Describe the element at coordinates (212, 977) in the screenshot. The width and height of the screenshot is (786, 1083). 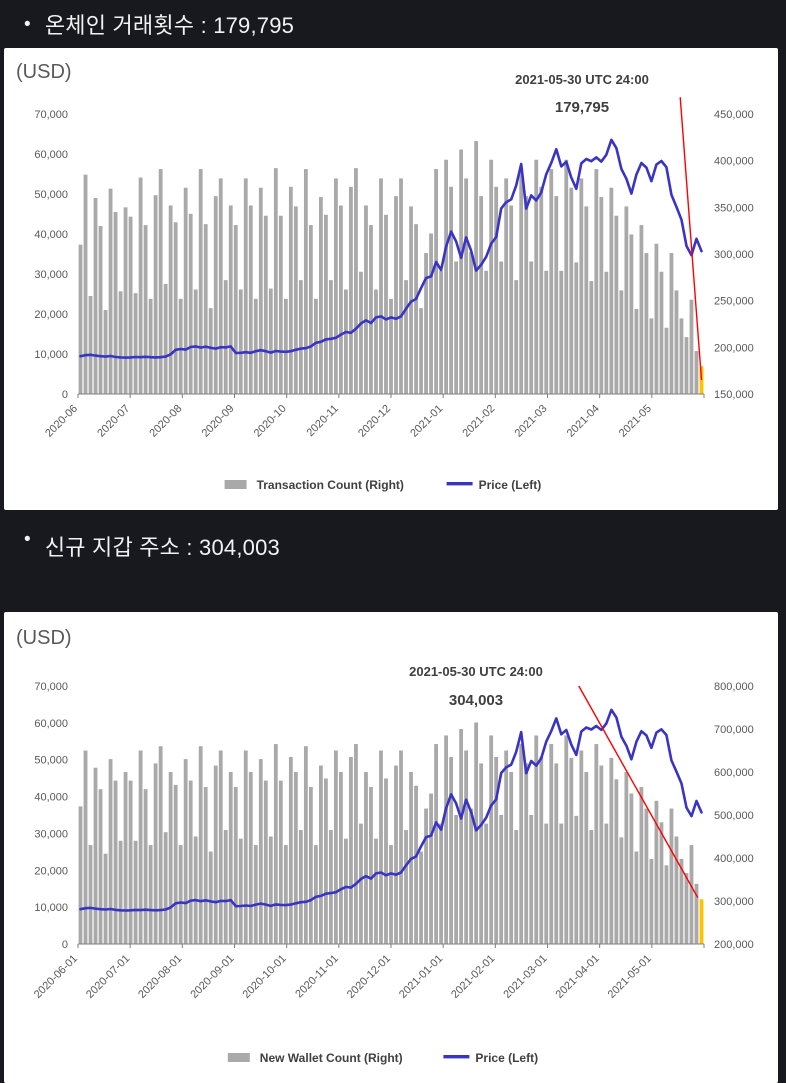
I see `svg-text: 2020-09-01` at that location.